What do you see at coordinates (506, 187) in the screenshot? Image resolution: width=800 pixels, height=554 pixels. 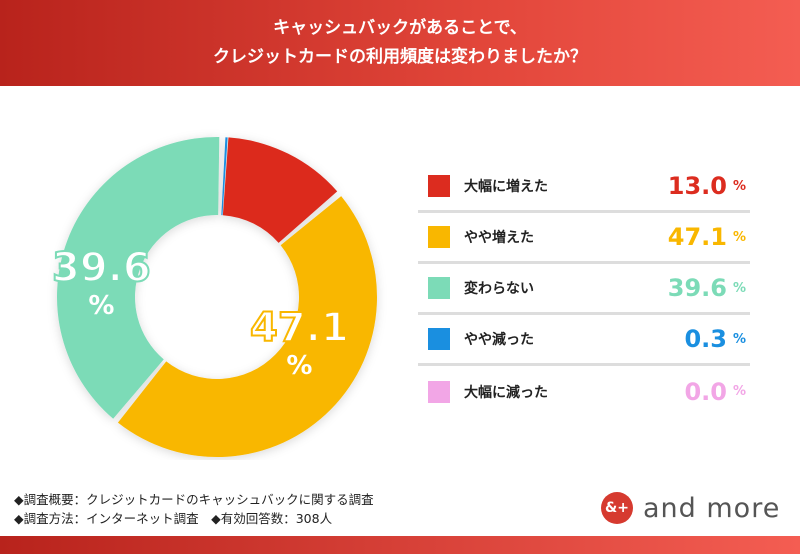 I see `legend-label: 大幅に増えた` at bounding box center [506, 187].